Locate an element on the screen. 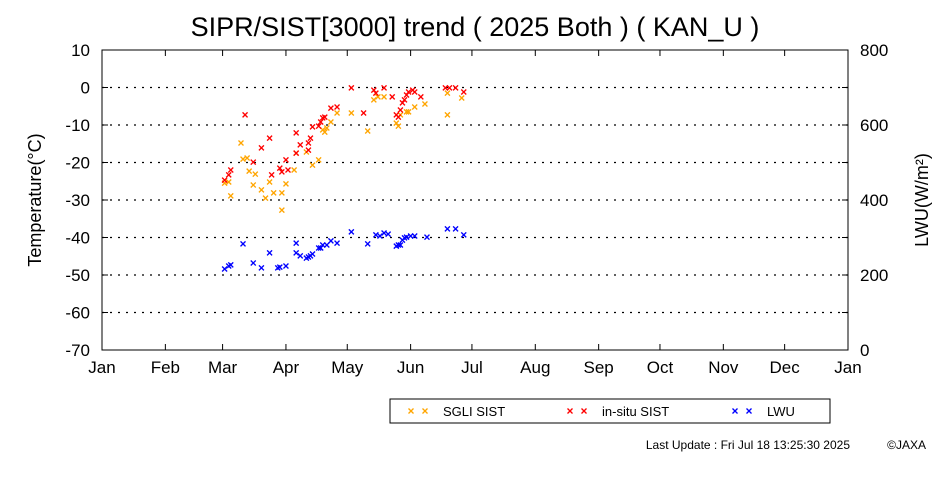 The image size is (950, 485). x-tick-label: Feb is located at coordinates (165, 367).